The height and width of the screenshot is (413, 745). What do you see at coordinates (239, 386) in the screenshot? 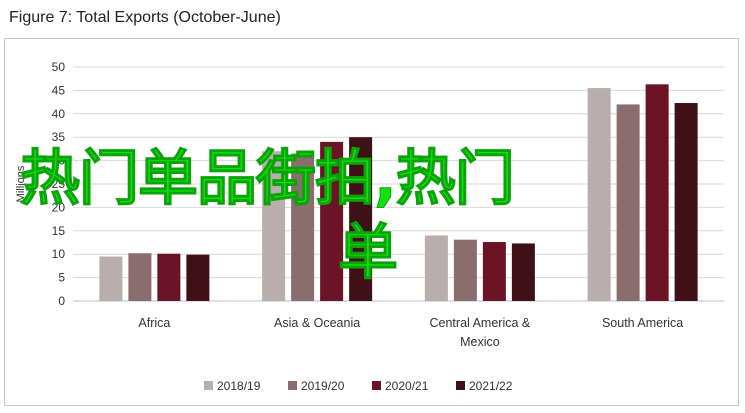
I see `legend-label: 2018/19` at bounding box center [239, 386].